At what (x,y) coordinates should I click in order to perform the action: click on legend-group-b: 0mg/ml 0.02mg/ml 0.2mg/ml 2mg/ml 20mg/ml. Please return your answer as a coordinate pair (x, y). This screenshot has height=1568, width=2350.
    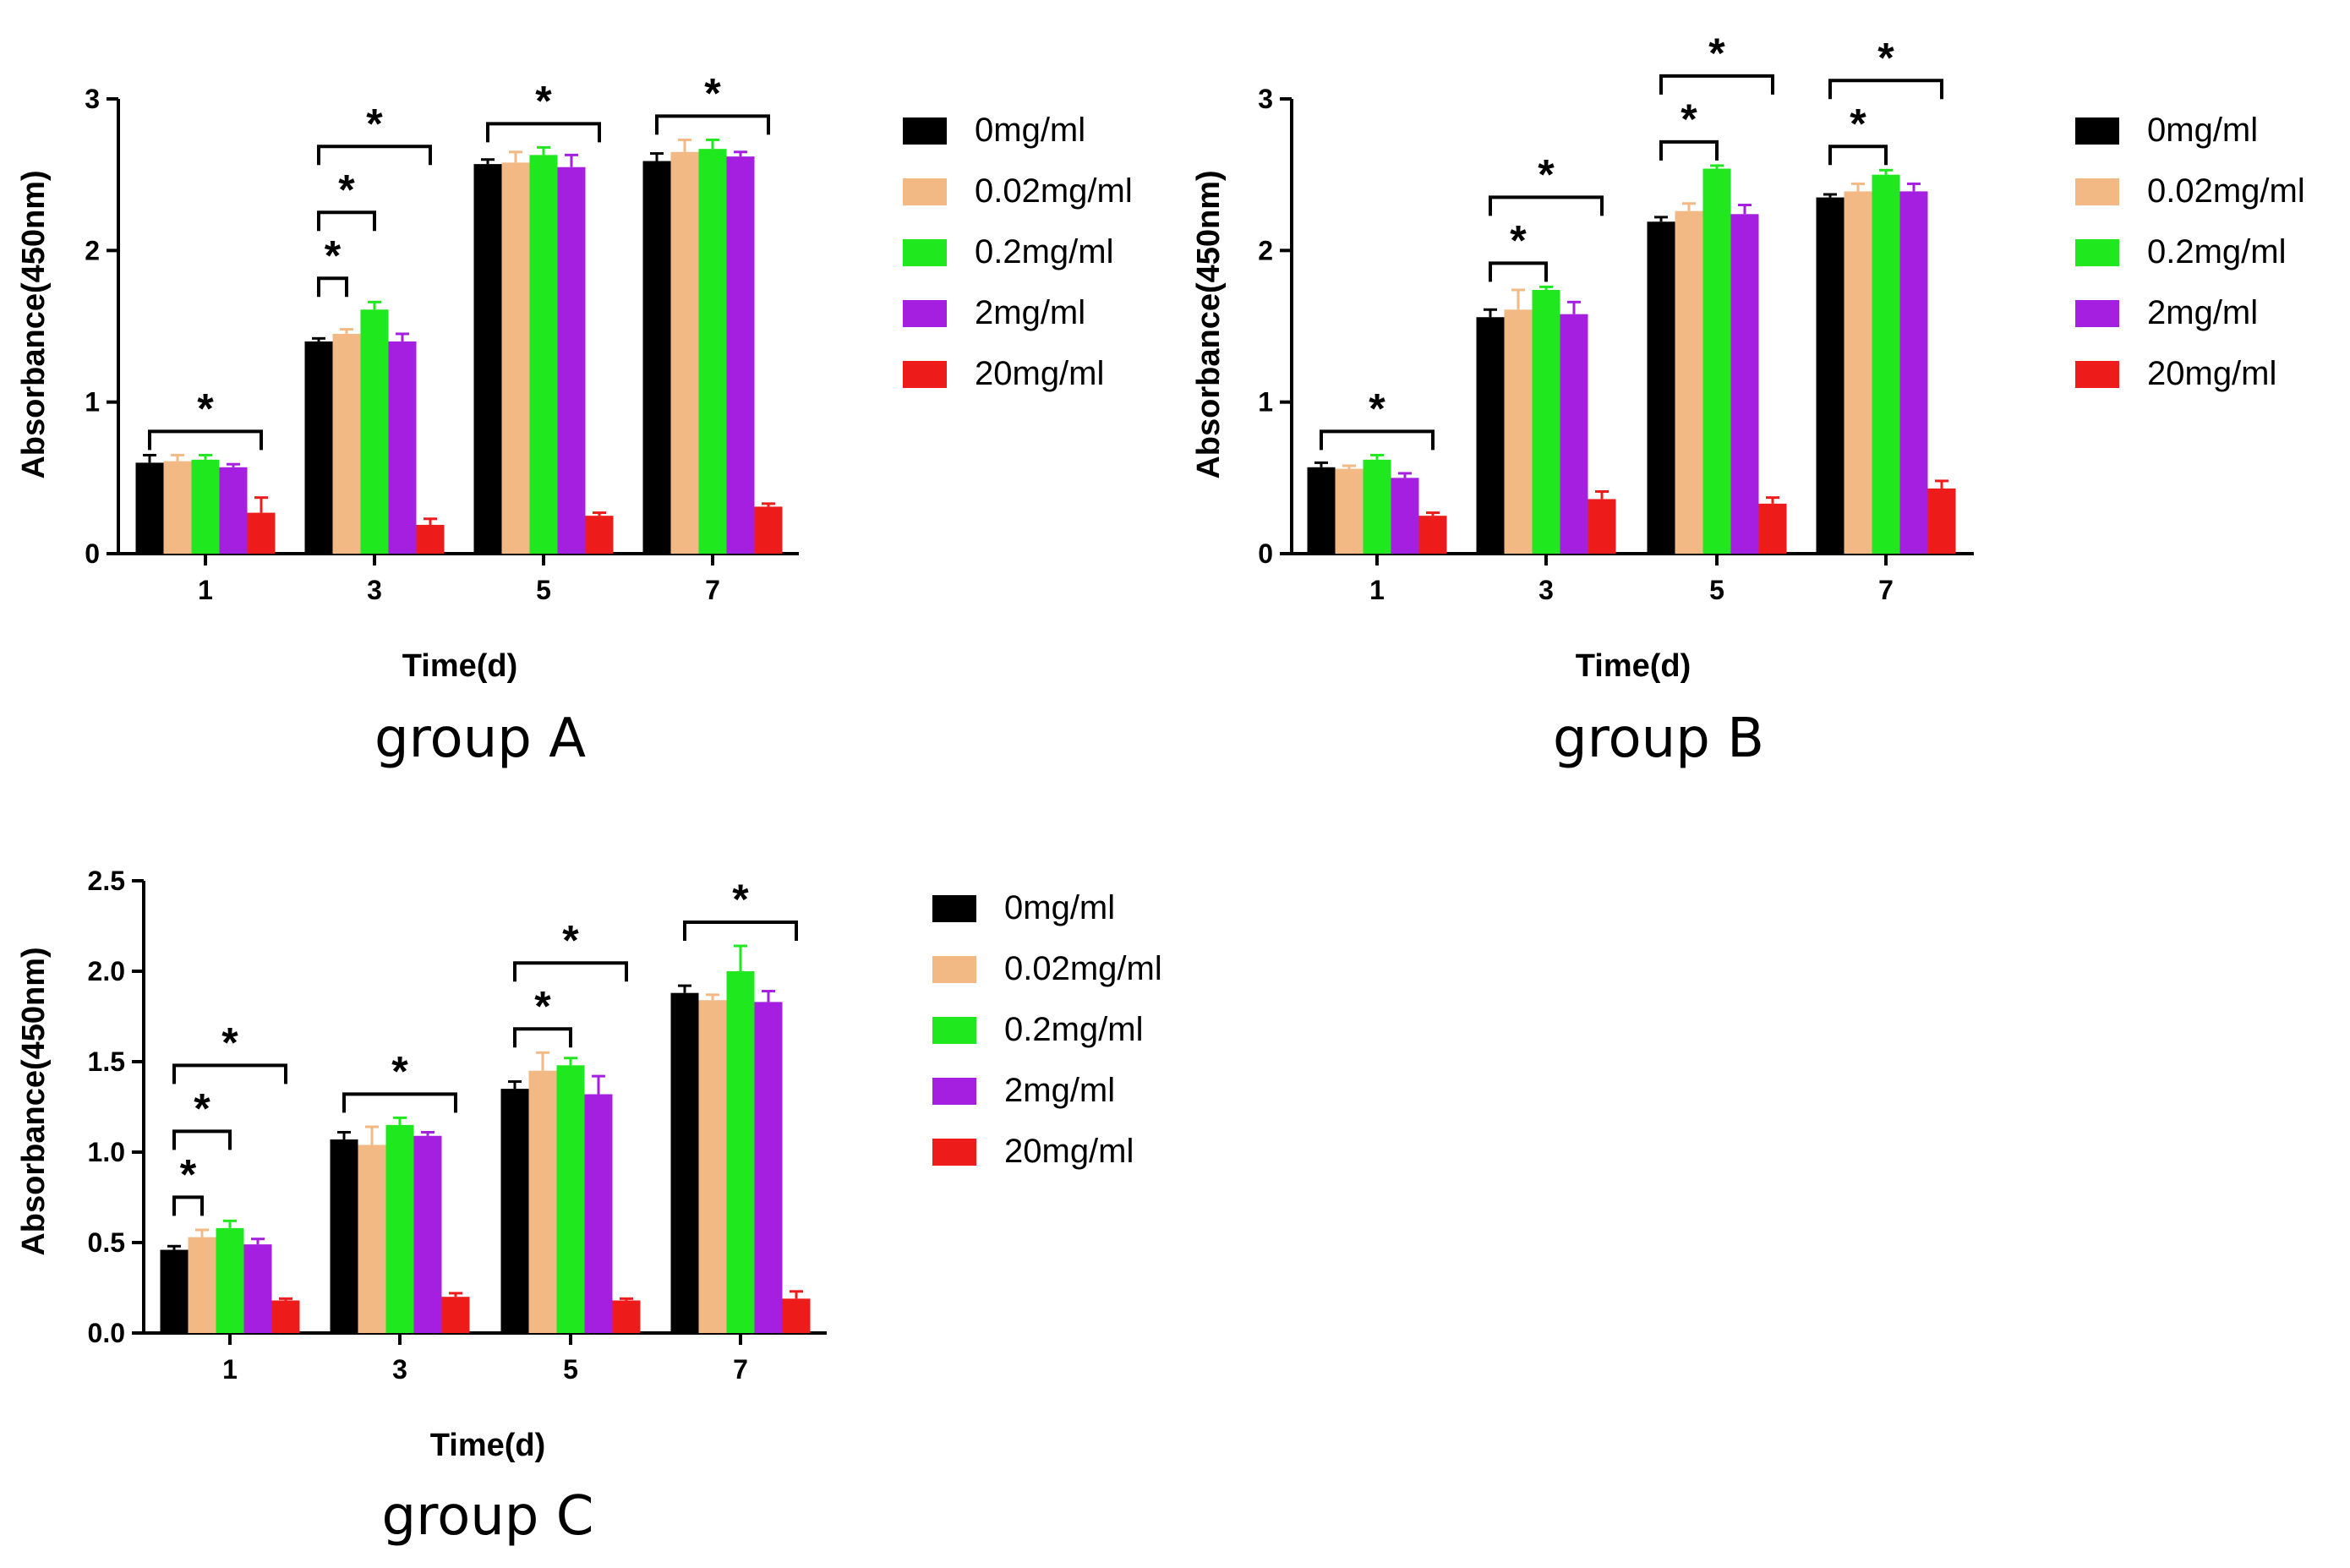
    Looking at the image, I should click on (2190, 252).